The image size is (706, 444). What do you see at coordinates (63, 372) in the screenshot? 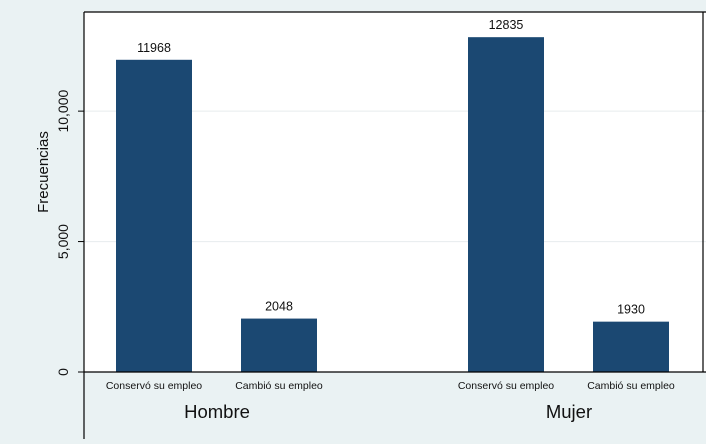
I see `y-tick-label-0: 0` at bounding box center [63, 372].